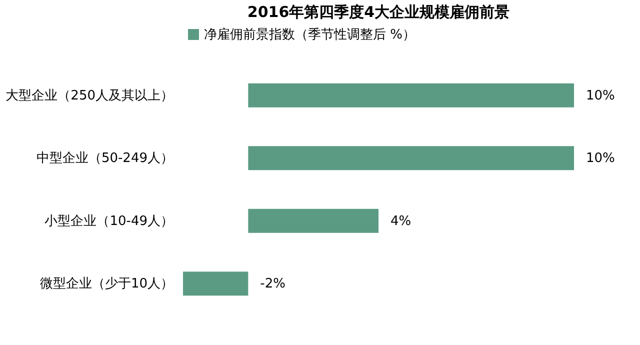  I want to click on y-tick-label: 小型企业（10-49人）, so click(109, 221).